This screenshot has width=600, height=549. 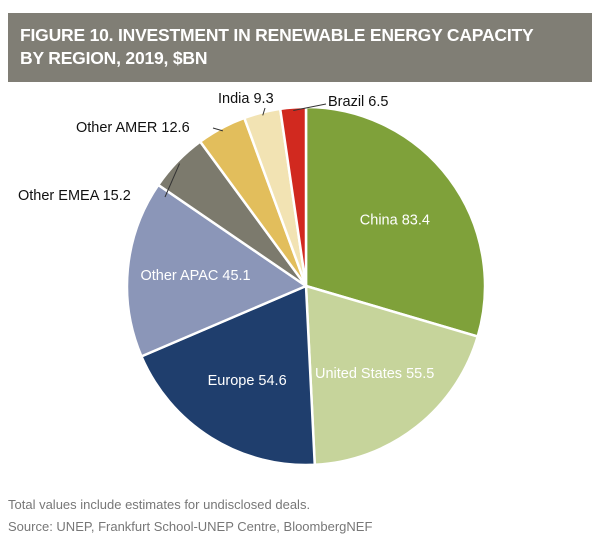 I want to click on slice-label: India 9.3, so click(x=246, y=99).